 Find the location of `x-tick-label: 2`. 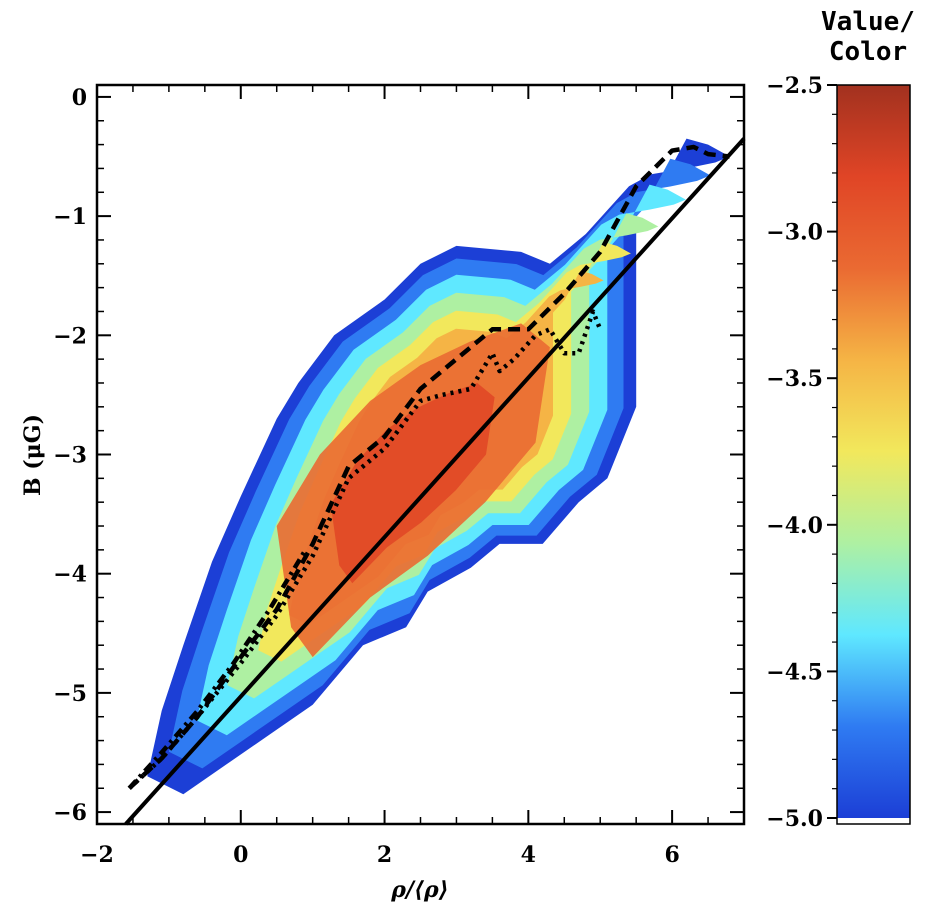

x-tick-label: 2 is located at coordinates (384, 855).